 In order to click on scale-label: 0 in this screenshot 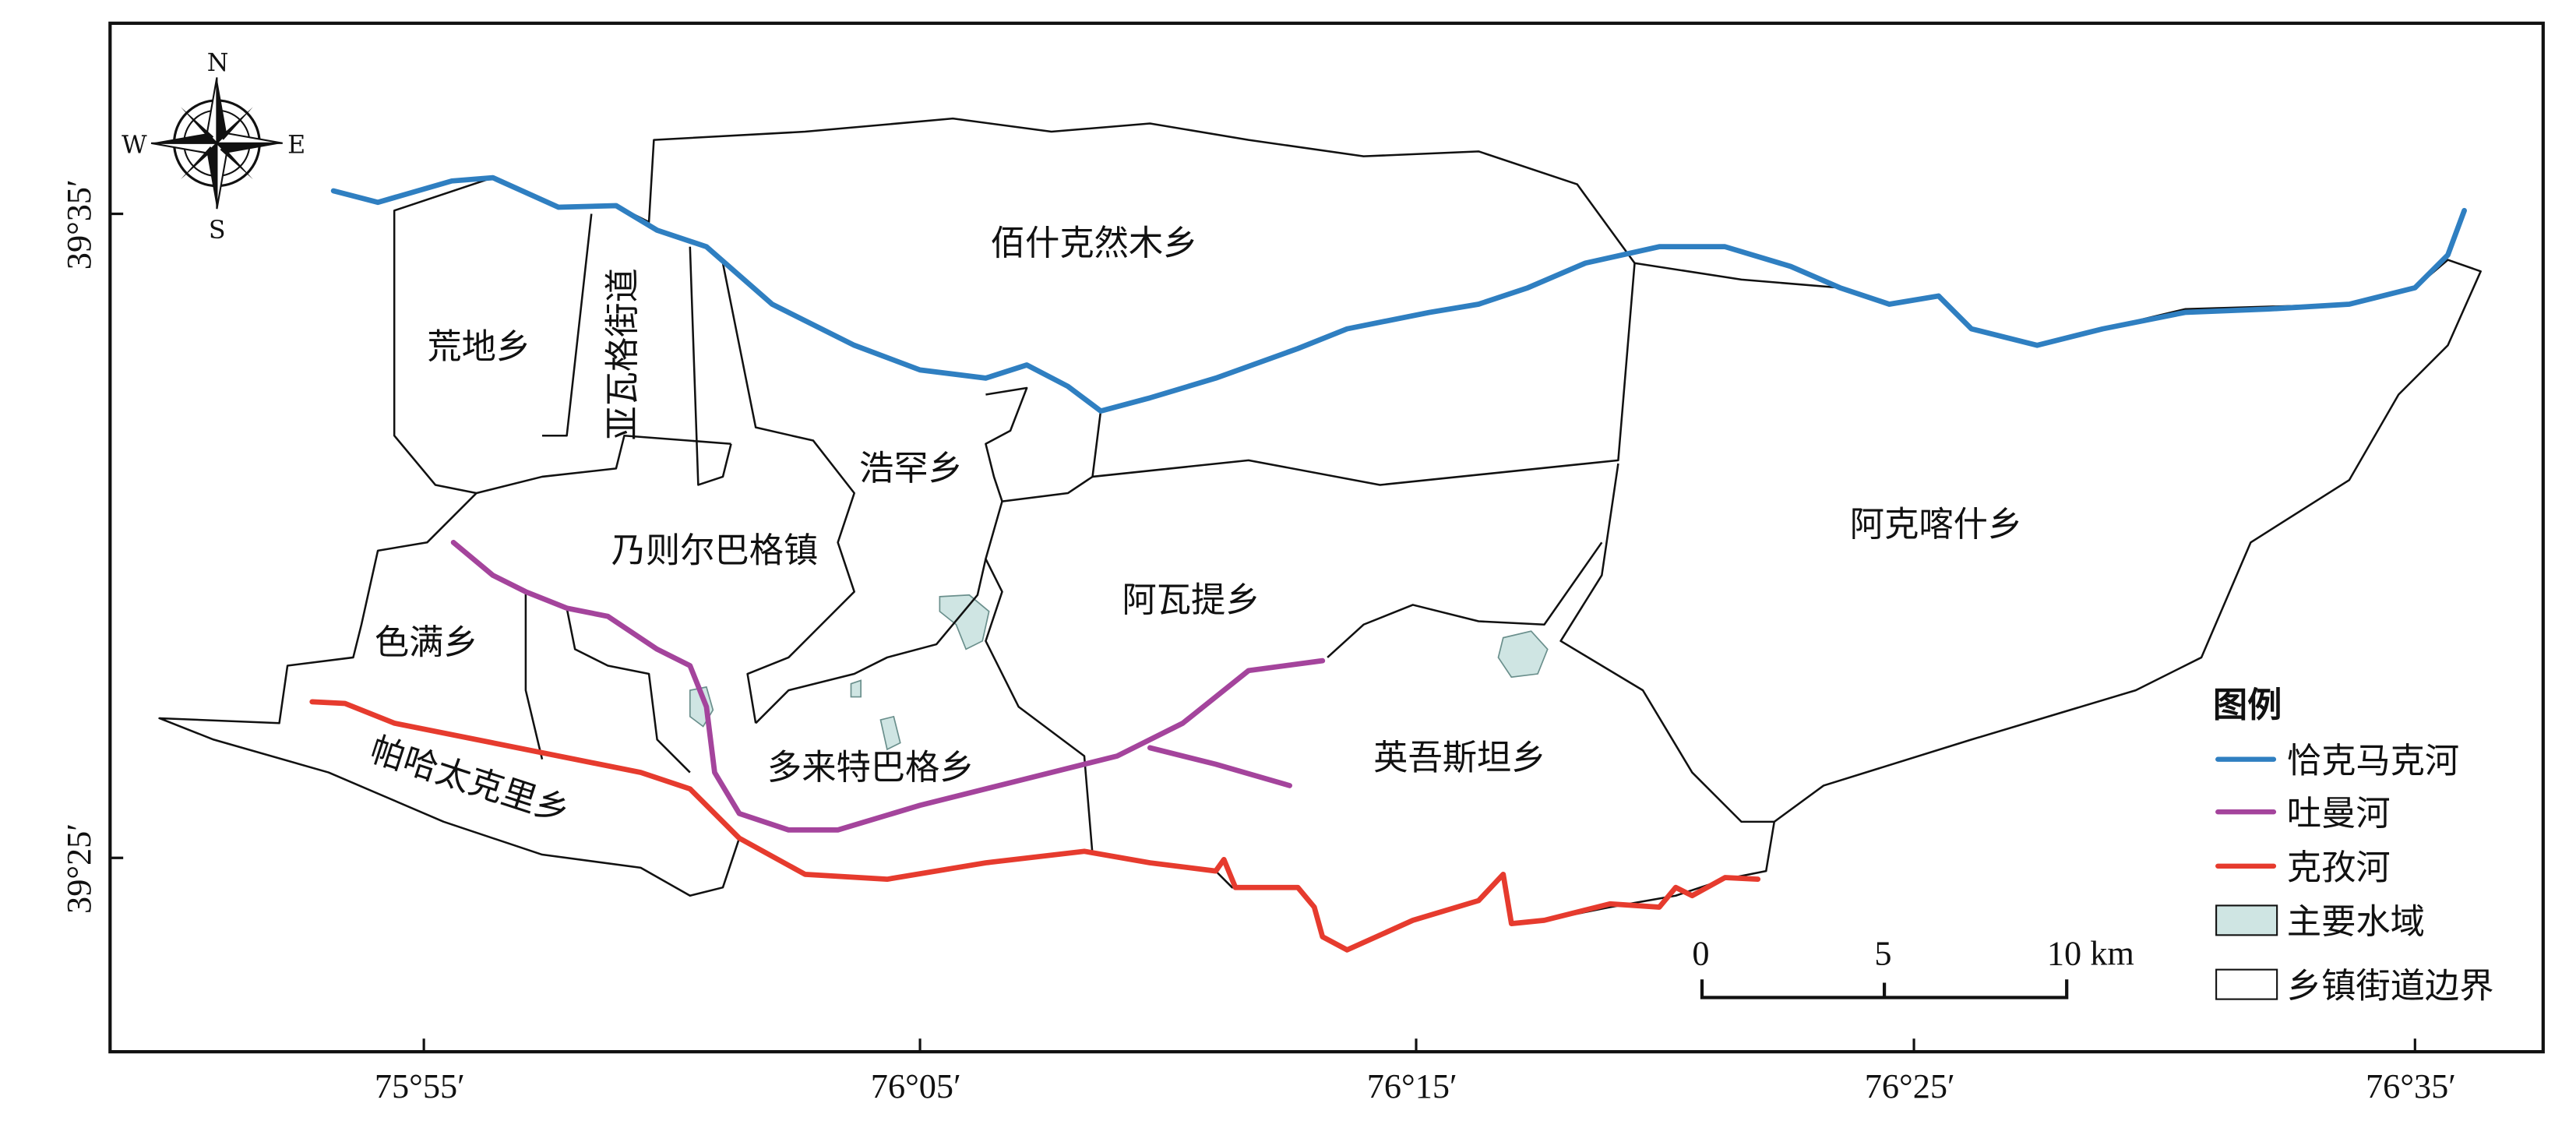, I will do `click(1701, 953)`.